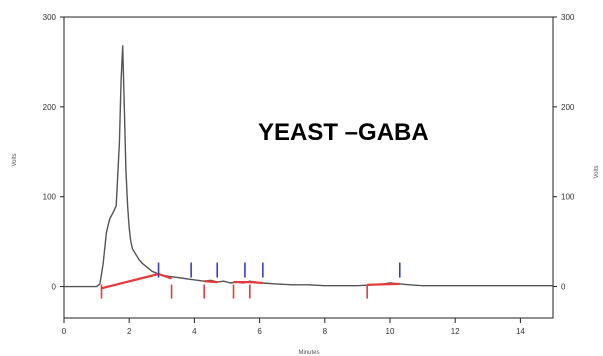  Describe the element at coordinates (54, 287) in the screenshot. I see `y-tick-label-left: 0` at that location.